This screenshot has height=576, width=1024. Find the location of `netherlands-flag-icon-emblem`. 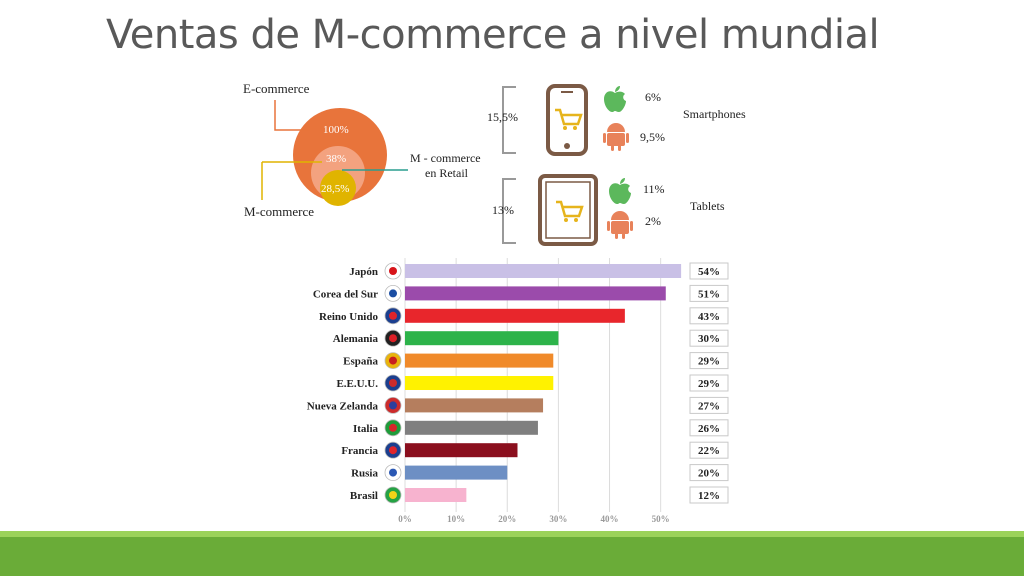

netherlands-flag-icon-emblem is located at coordinates (393, 405).